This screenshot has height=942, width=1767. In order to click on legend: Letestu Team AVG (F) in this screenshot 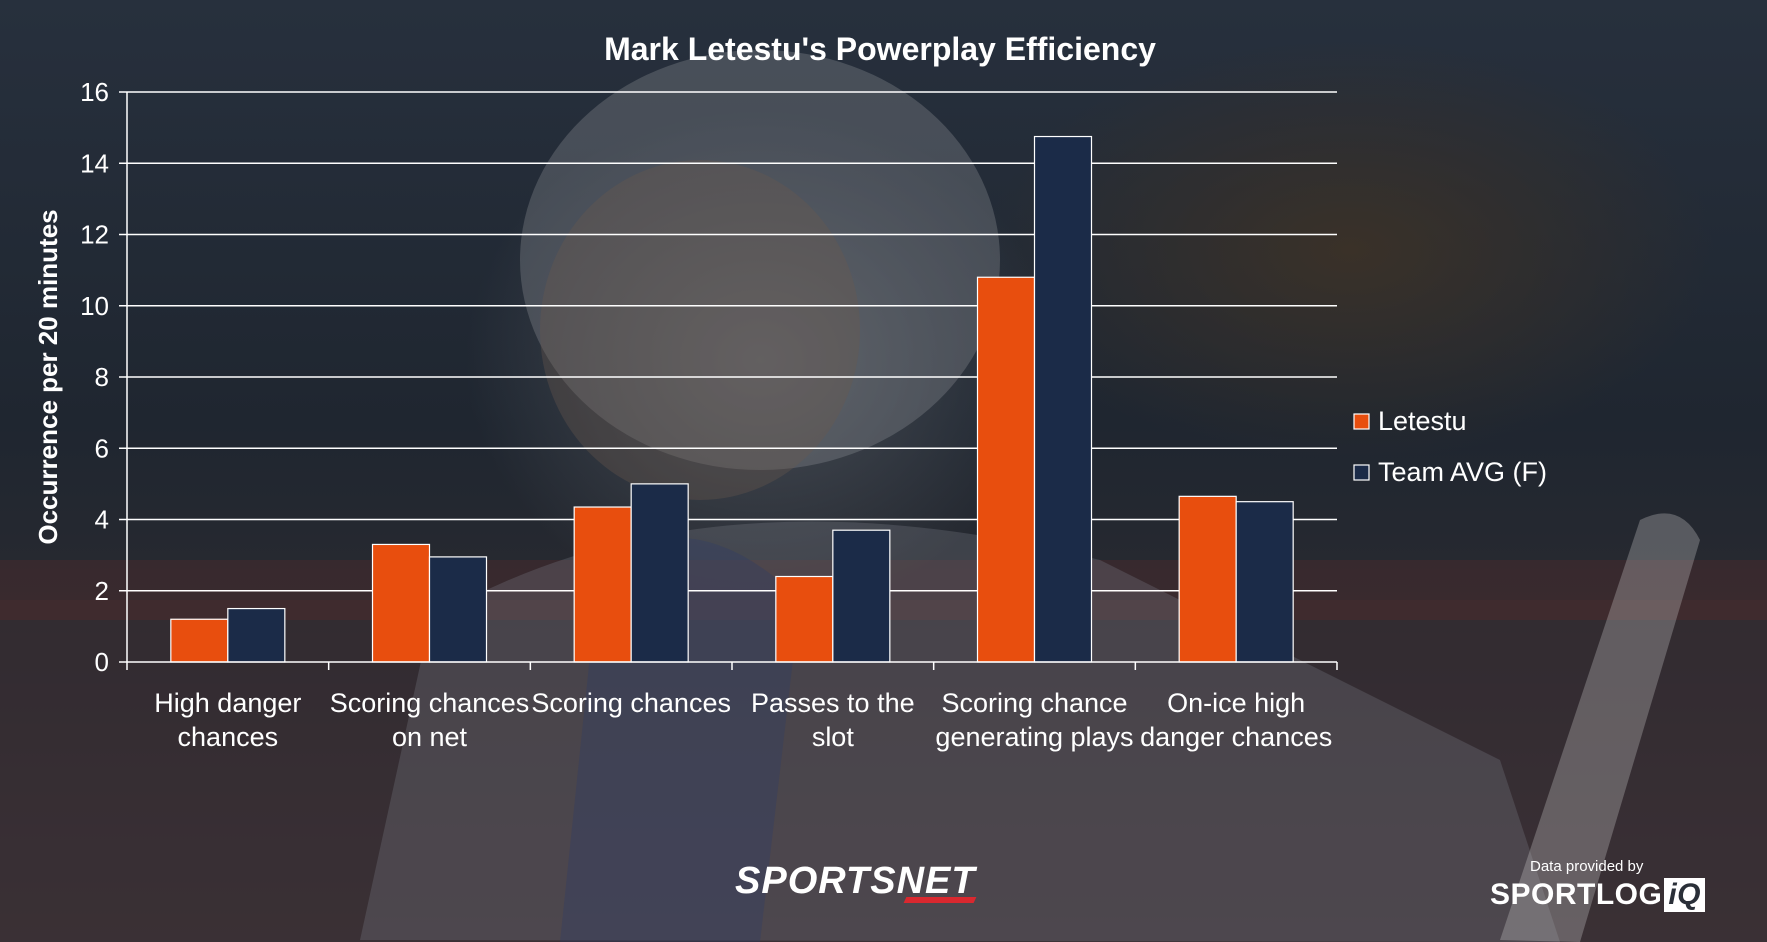, I will do `click(1450, 446)`.